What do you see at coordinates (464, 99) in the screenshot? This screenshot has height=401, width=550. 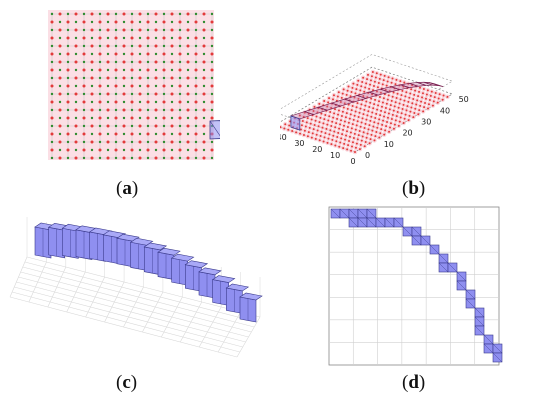 I see `y-tick-label: 50` at bounding box center [464, 99].